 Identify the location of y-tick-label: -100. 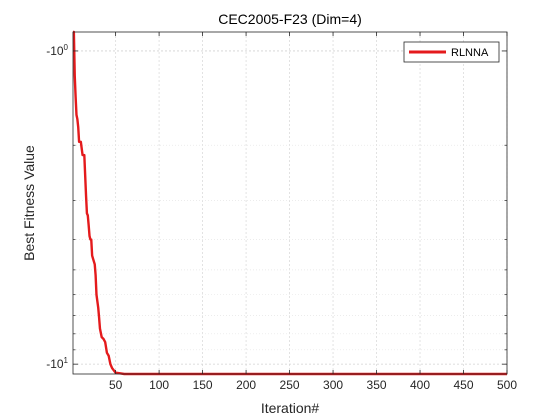
(57, 50).